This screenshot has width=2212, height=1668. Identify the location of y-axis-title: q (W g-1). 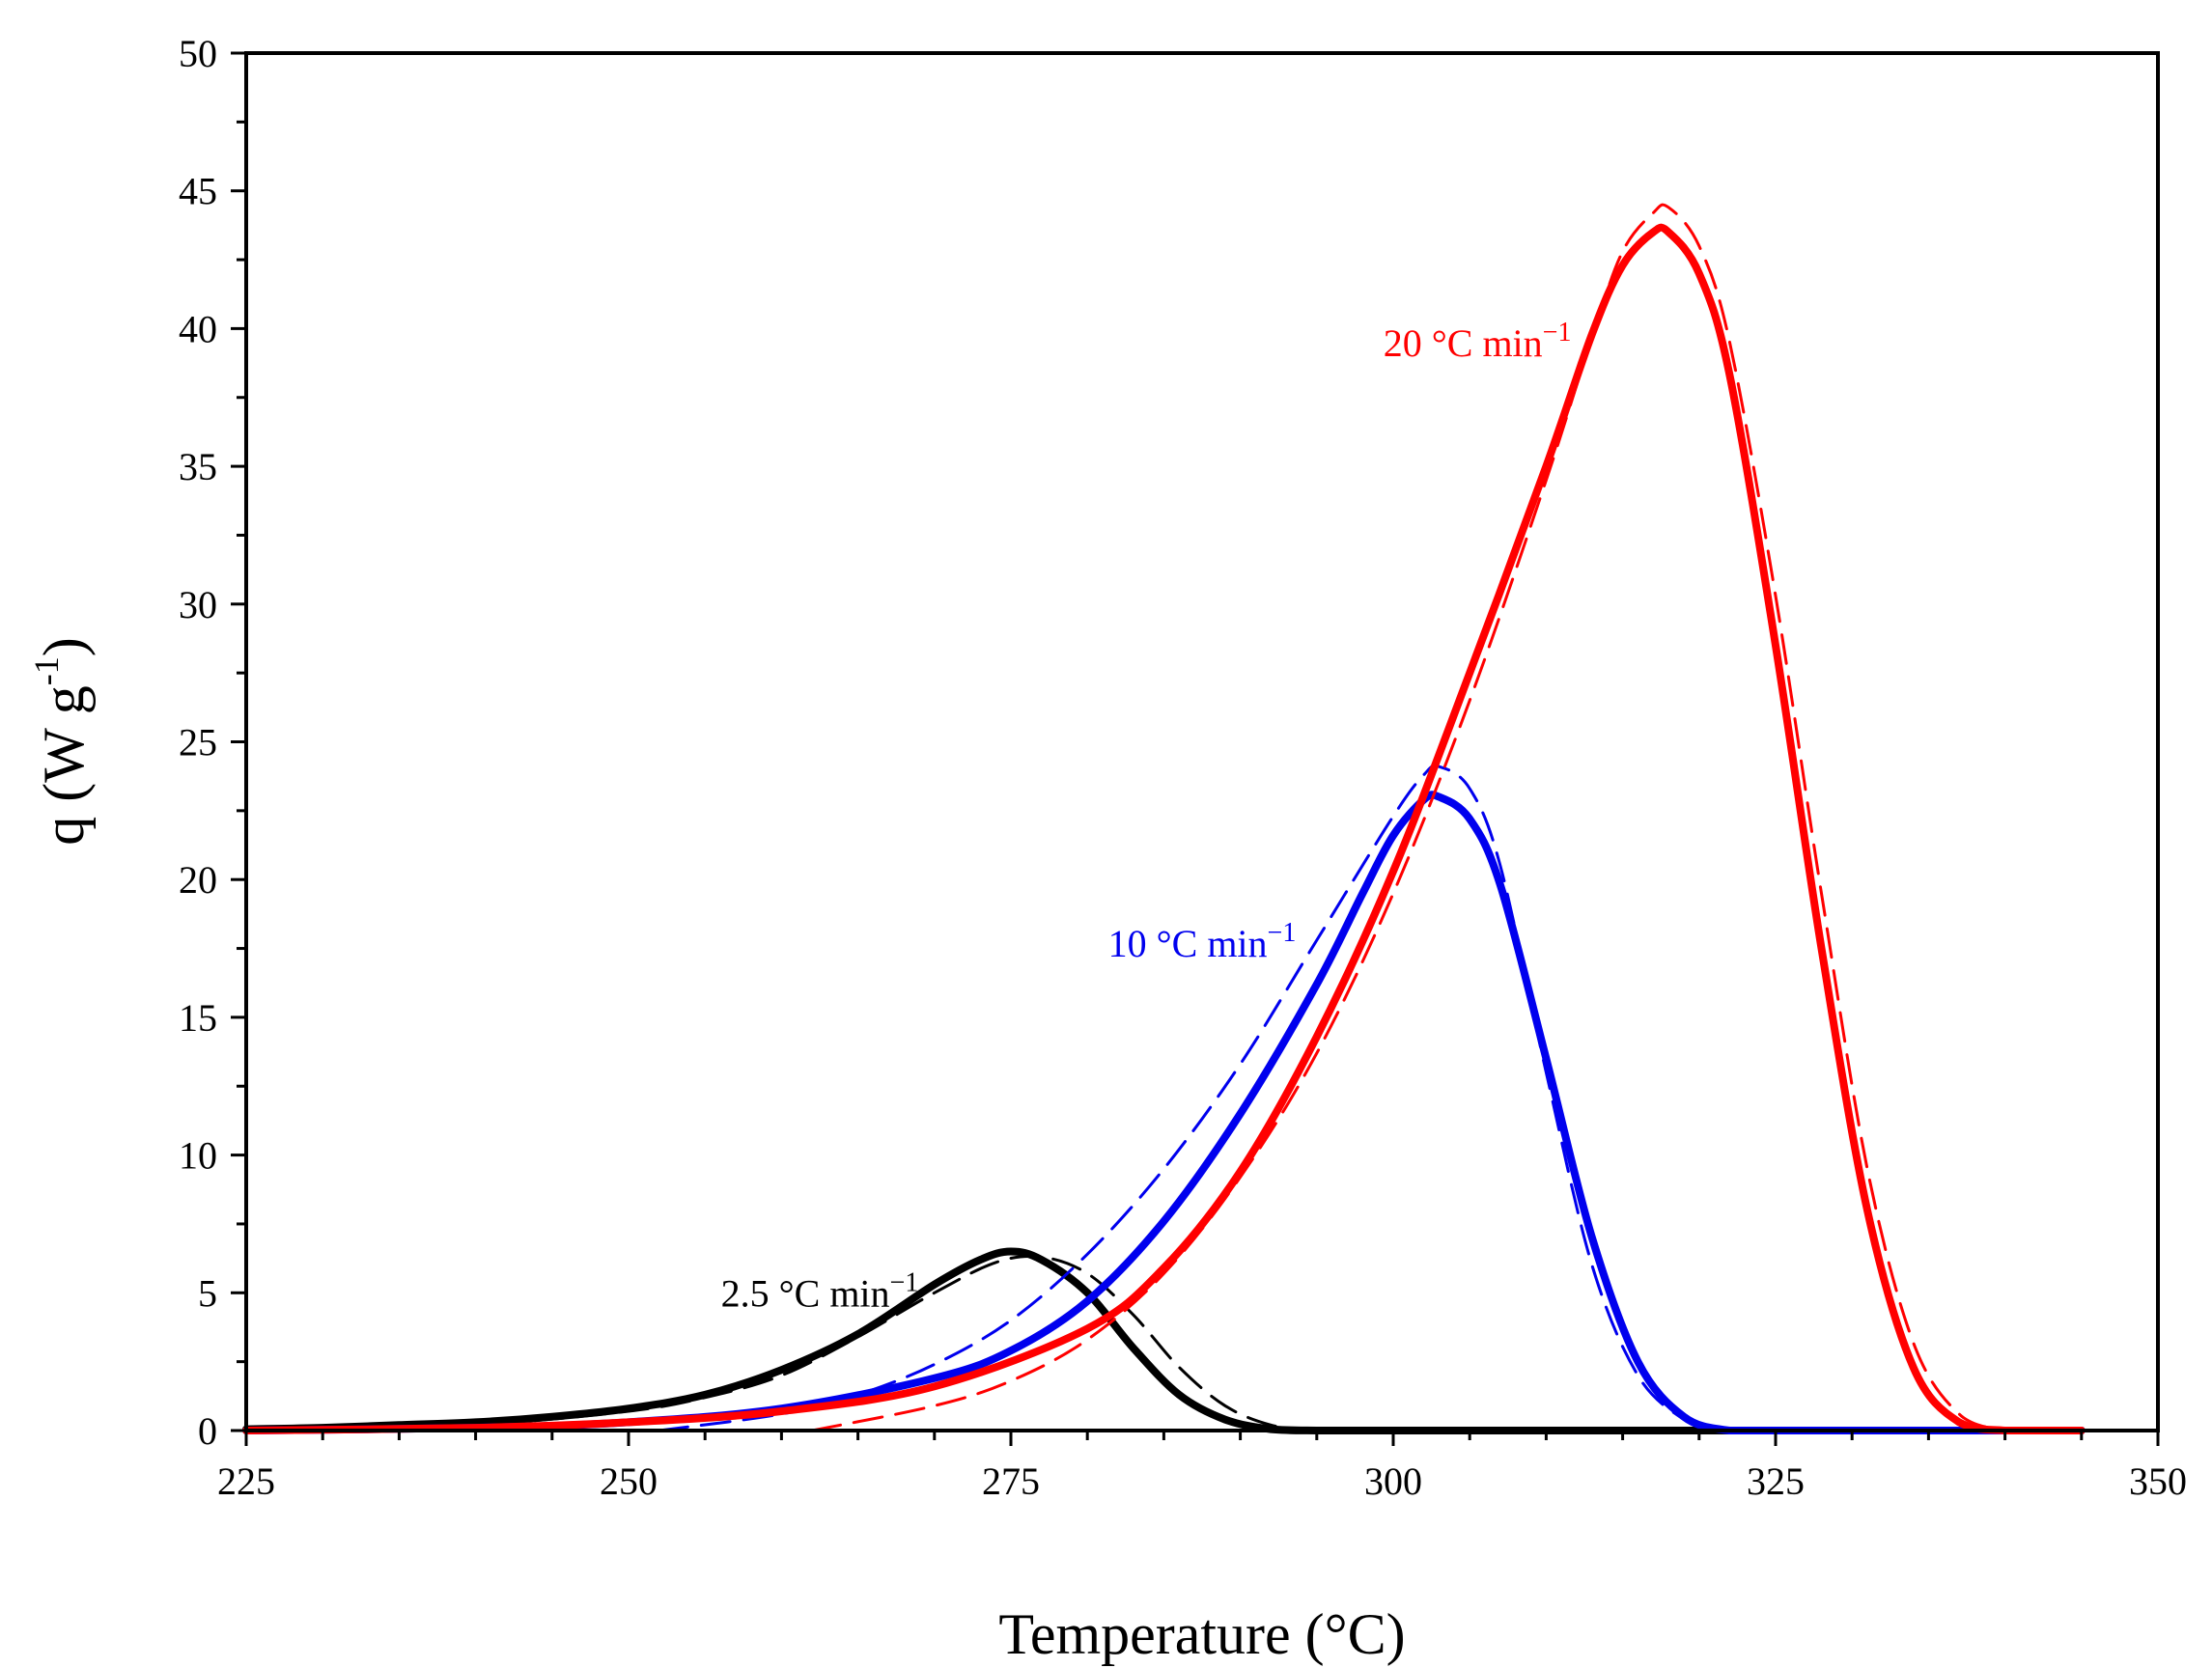
(62, 741).